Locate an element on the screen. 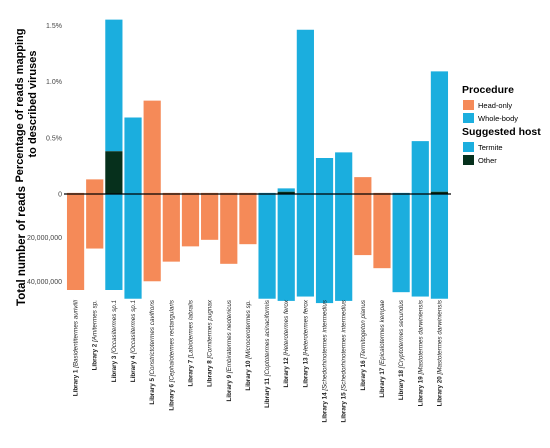  category-label: Library 11 [Coptotermes acinaciformis is located at coordinates (267, 353).